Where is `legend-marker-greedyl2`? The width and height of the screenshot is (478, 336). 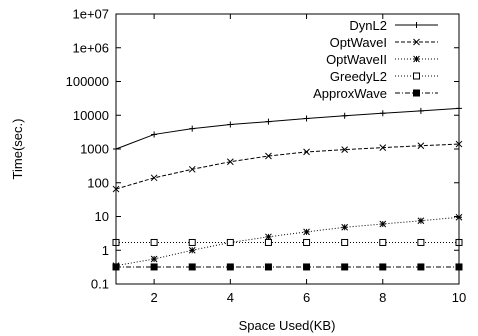
legend-marker-greedyl2 is located at coordinates (416, 76).